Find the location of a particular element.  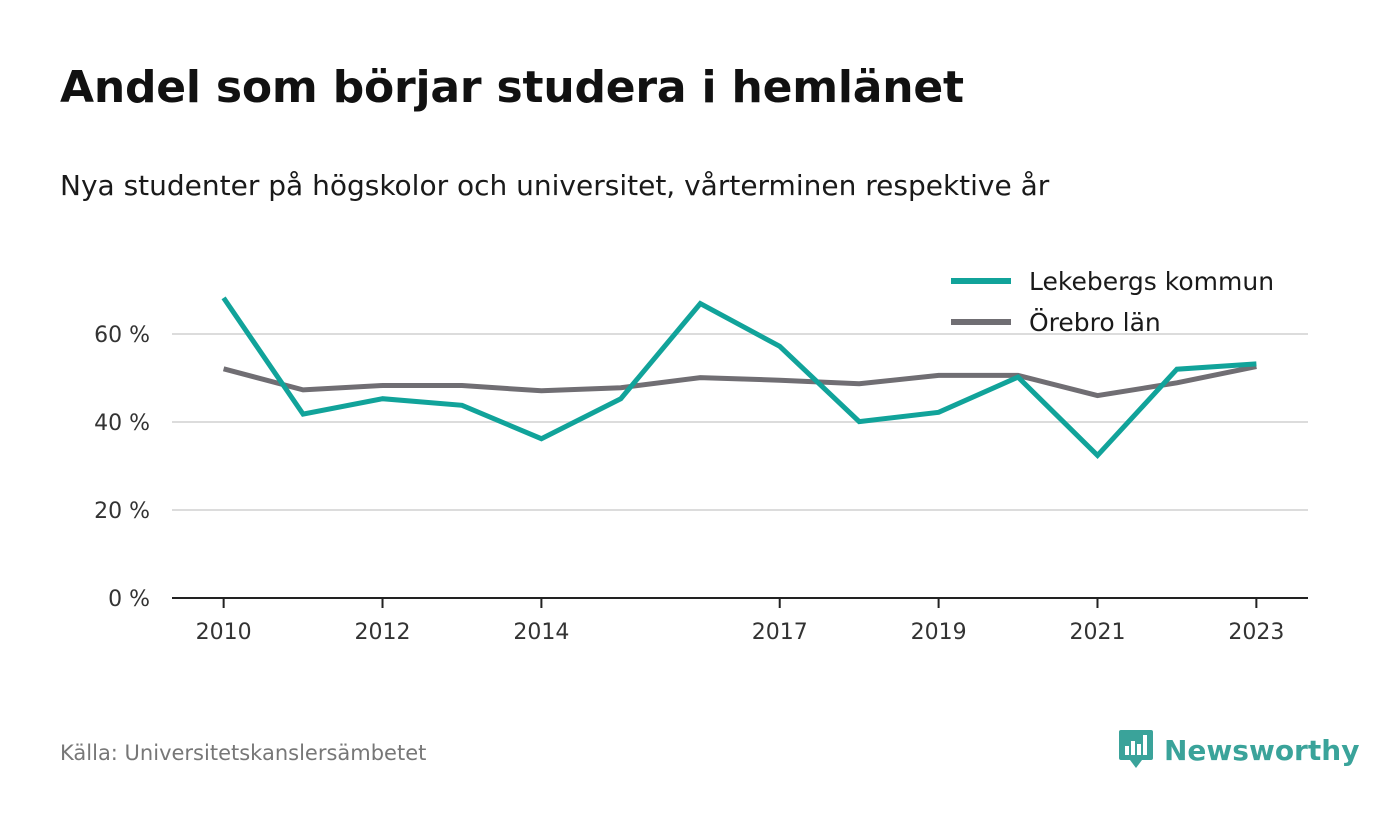

source-note: Källa: Universitetskanslersämbetet is located at coordinates (243, 753).